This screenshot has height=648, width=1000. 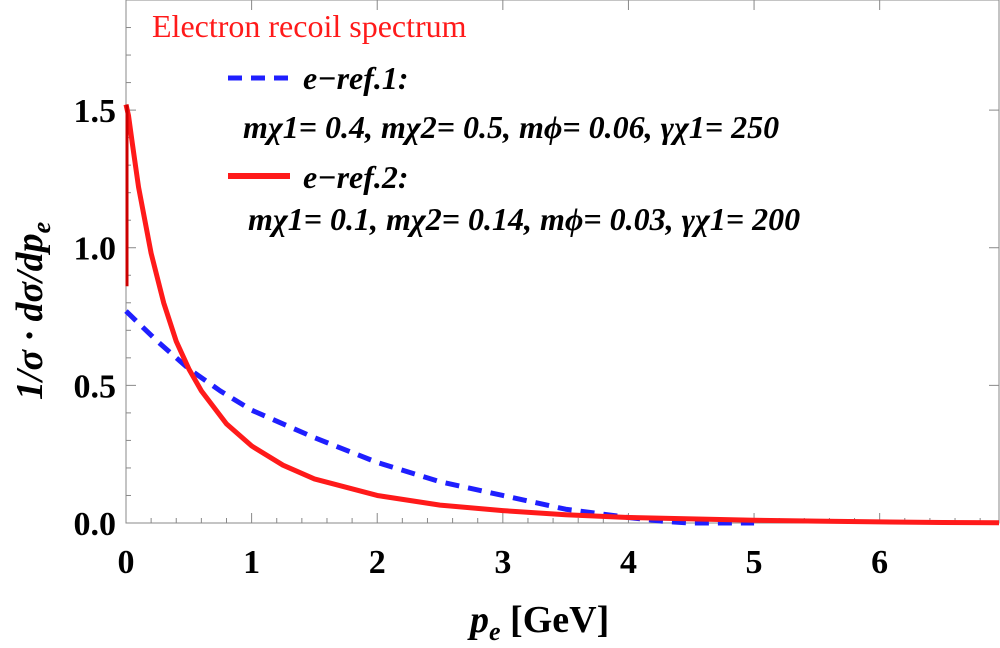 What do you see at coordinates (41, 228) in the screenshot?
I see `y-axis-label-sub: e` at bounding box center [41, 228].